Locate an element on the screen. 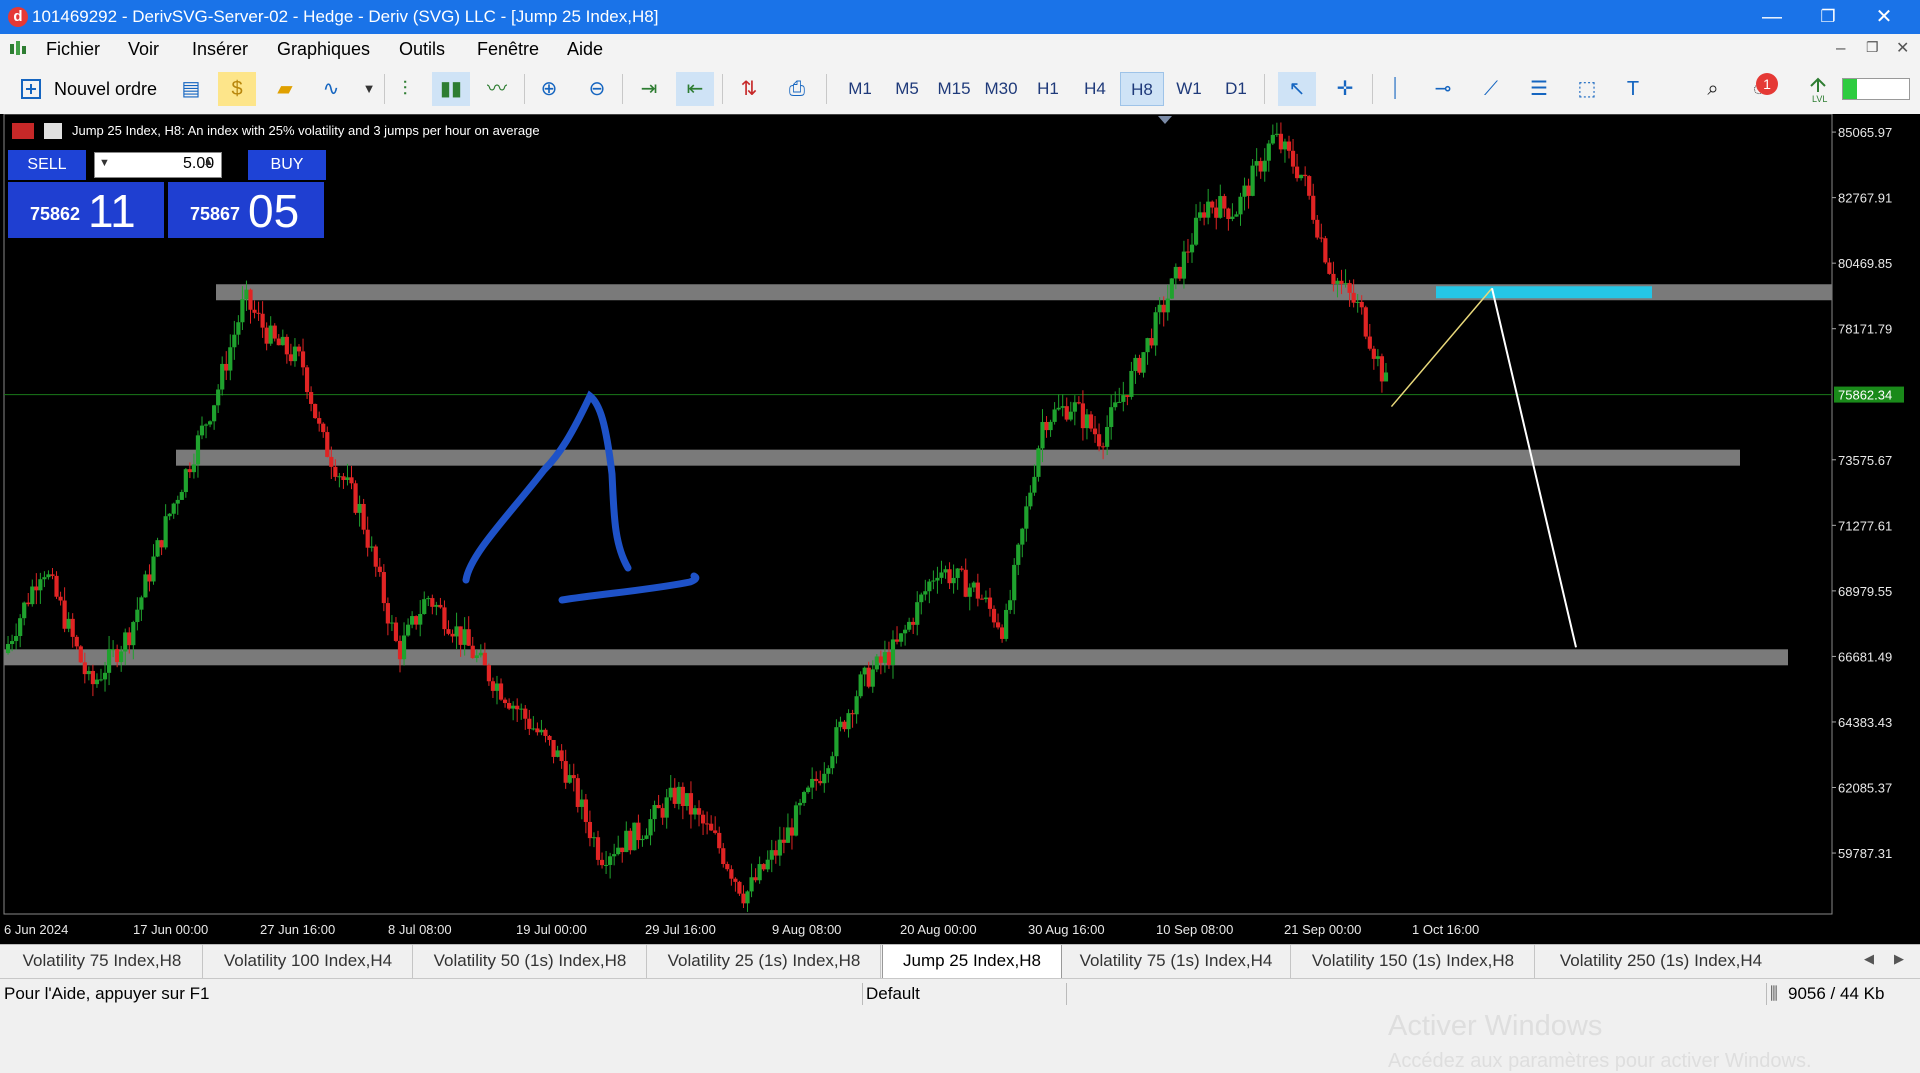 Image resolution: width=1920 pixels, height=1073 pixels. y-tick-label: 73575.67 is located at coordinates (1865, 460).